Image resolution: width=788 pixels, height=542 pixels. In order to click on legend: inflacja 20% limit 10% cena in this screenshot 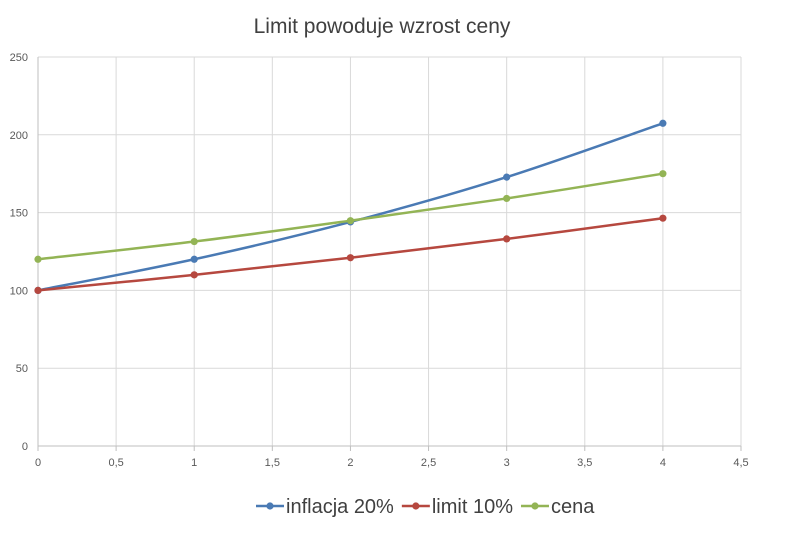, I will do `click(425, 507)`.